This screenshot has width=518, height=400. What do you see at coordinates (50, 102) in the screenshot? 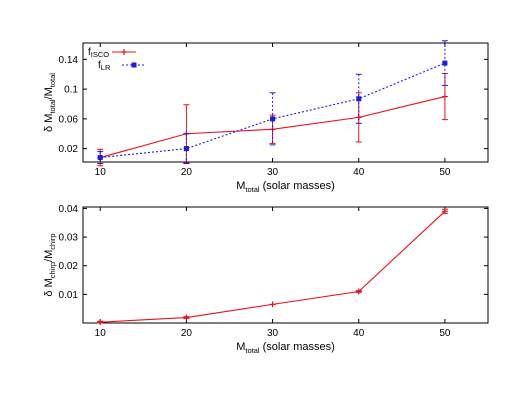
I see `y-axis-label: δ Mtotal/Mtotal` at bounding box center [50, 102].